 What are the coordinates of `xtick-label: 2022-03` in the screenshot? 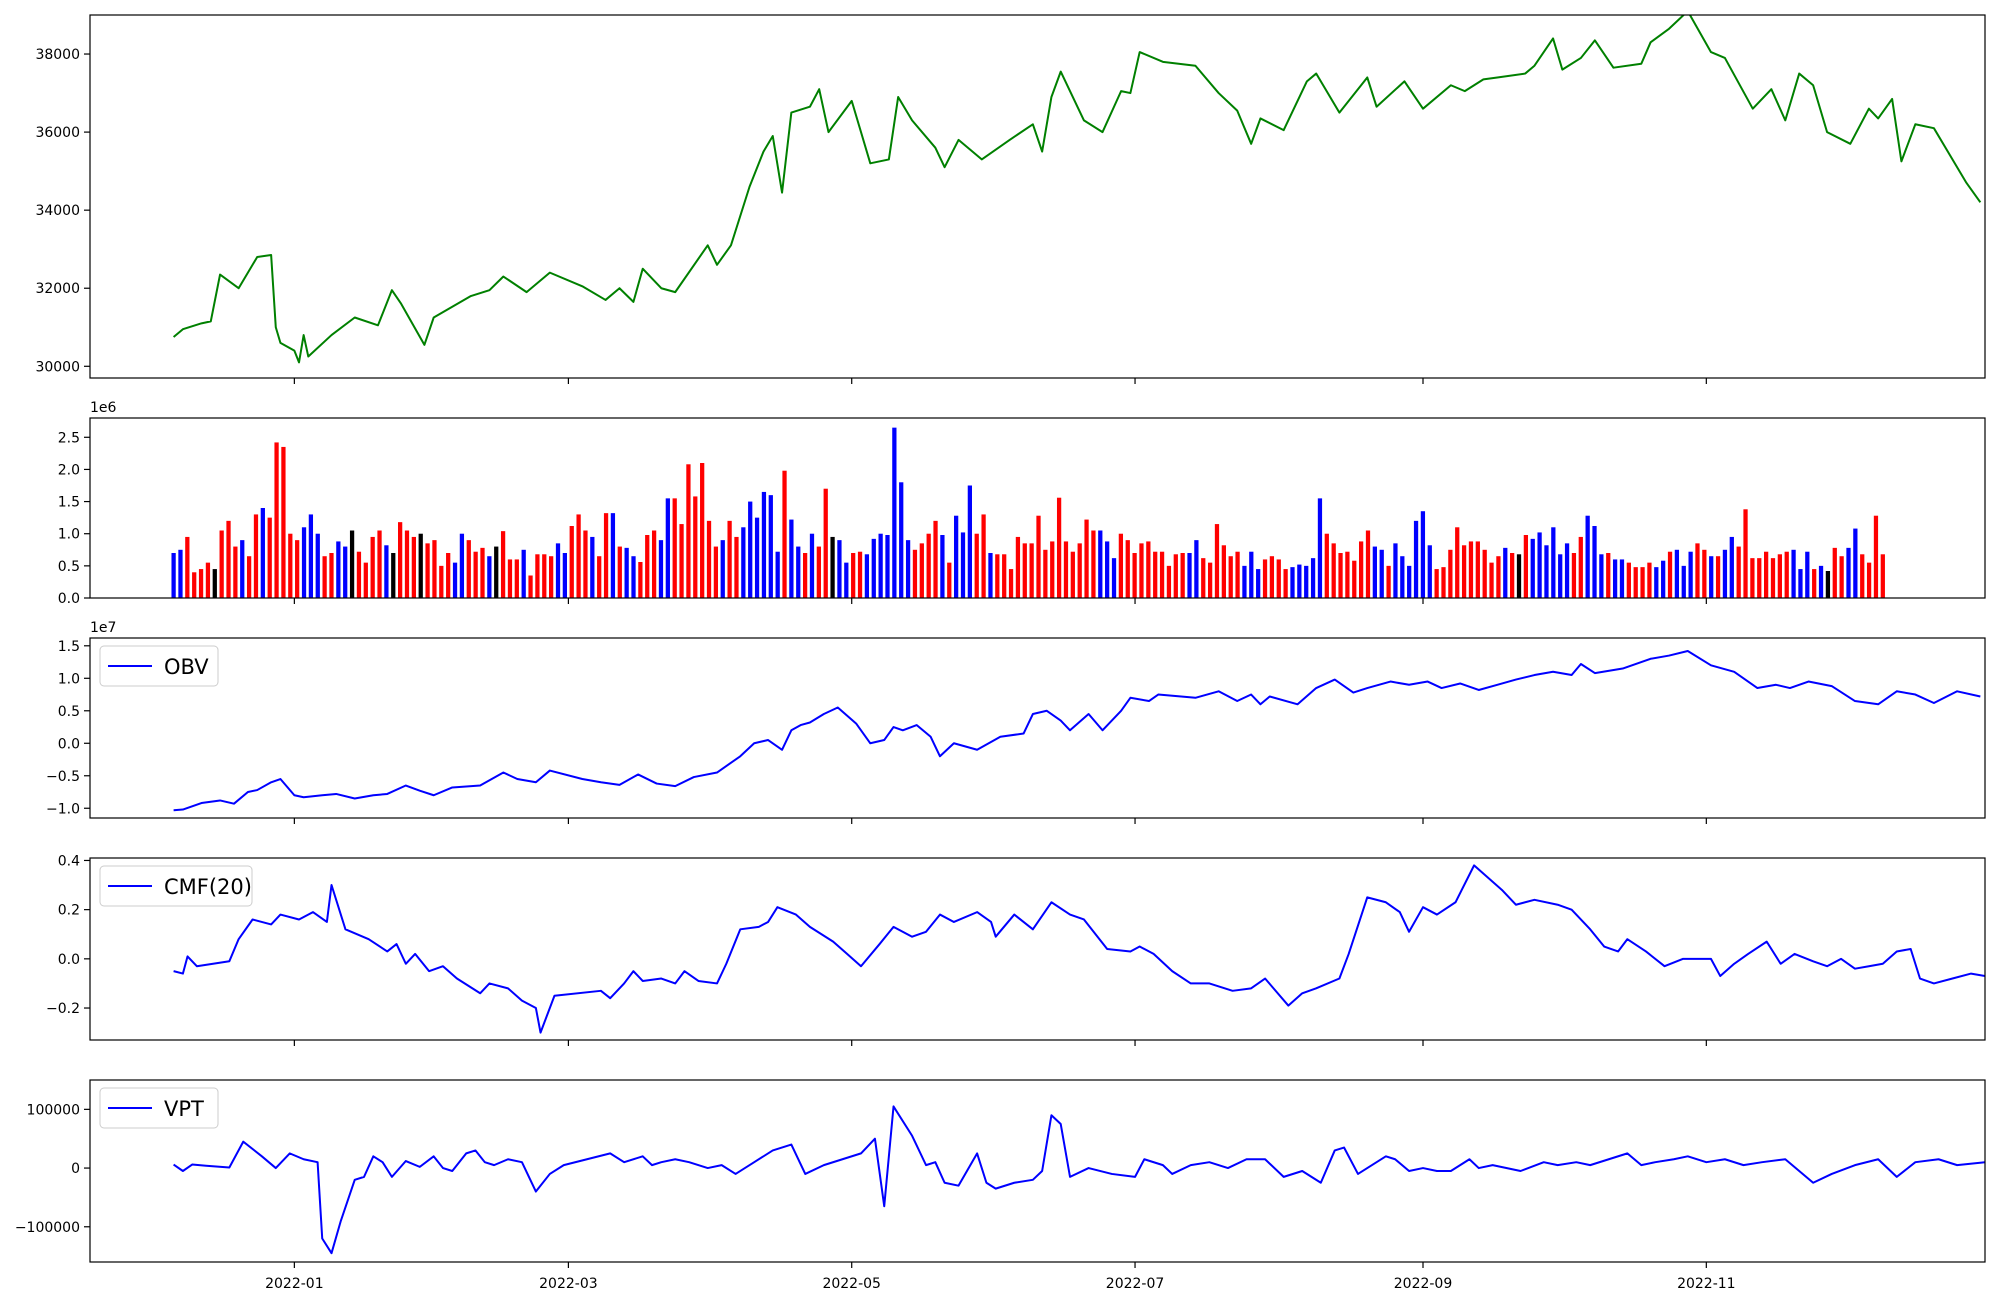 It's located at (568, 1284).